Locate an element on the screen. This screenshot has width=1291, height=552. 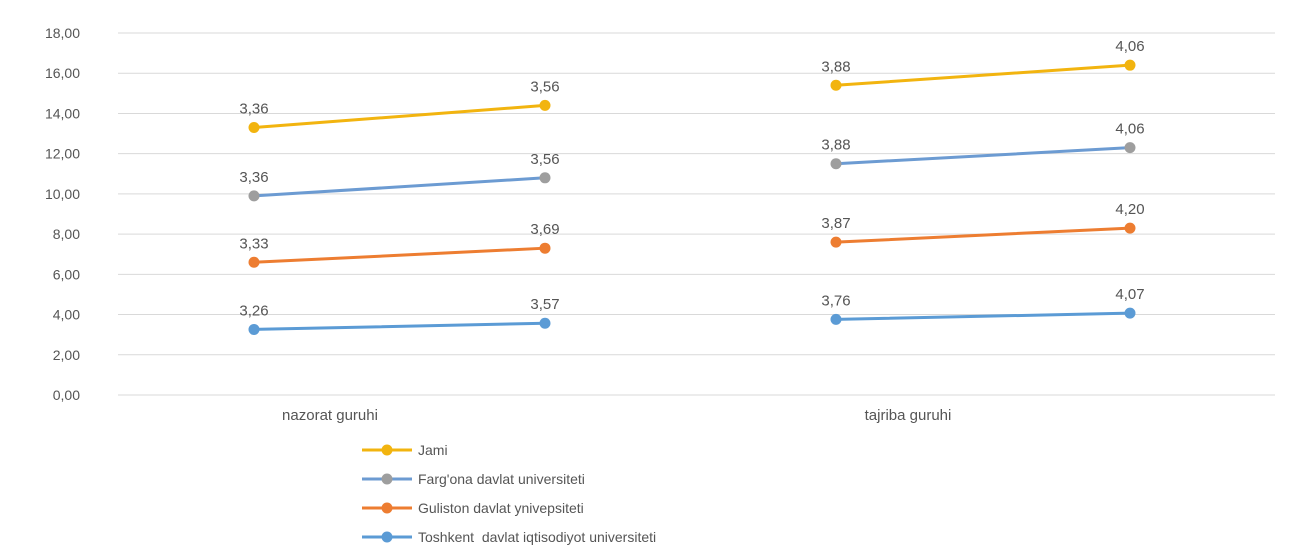
y-tick-label: 18,00 is located at coordinates (62, 33).